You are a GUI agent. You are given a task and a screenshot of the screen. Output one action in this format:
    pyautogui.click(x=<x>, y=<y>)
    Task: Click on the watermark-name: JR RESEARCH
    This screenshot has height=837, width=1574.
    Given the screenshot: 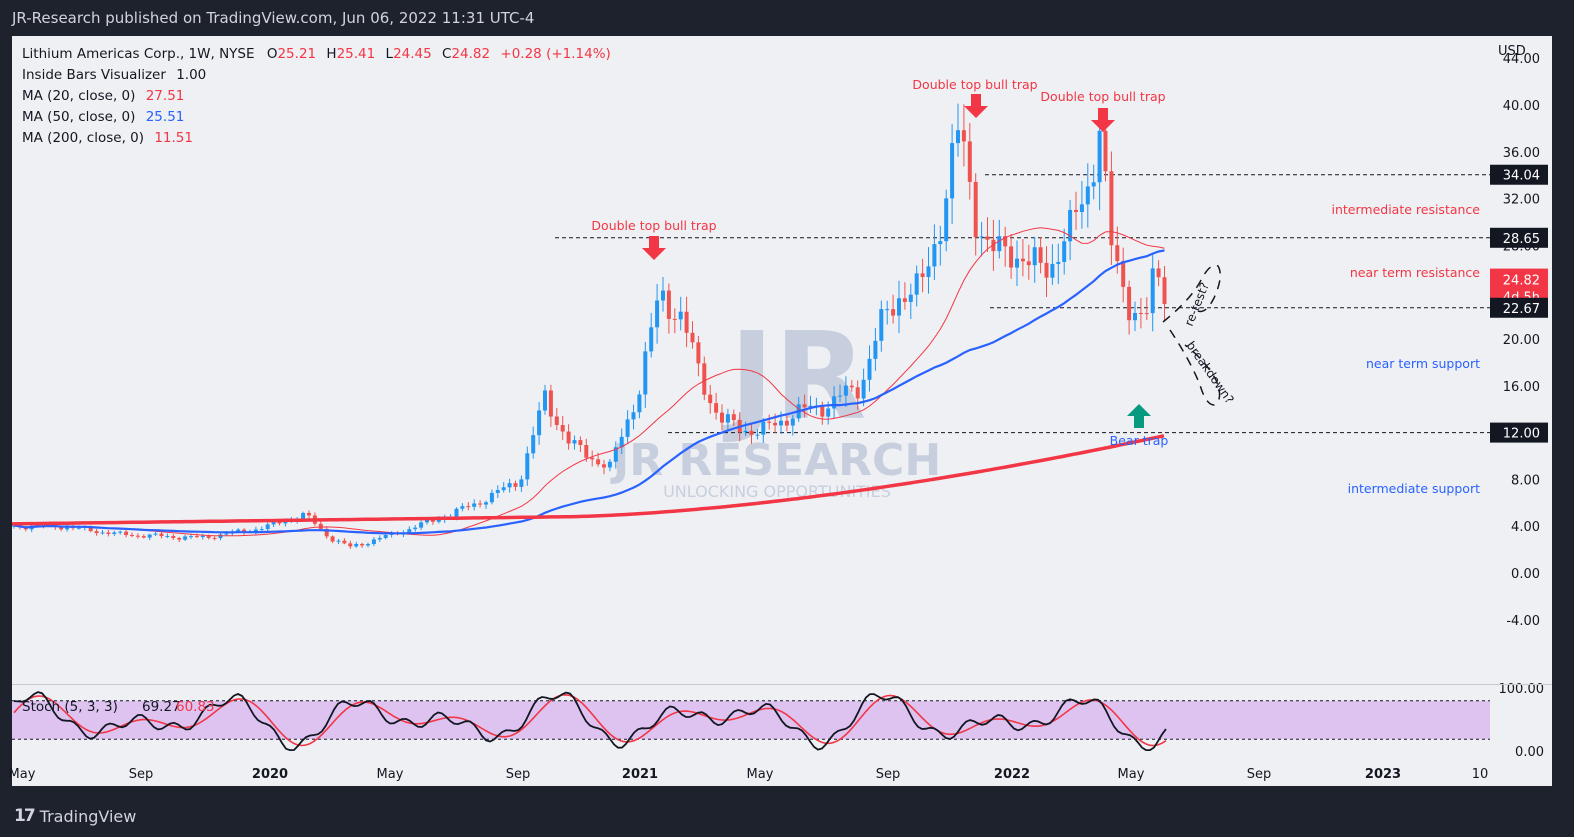 What is the action you would take?
    pyautogui.click(x=775, y=460)
    